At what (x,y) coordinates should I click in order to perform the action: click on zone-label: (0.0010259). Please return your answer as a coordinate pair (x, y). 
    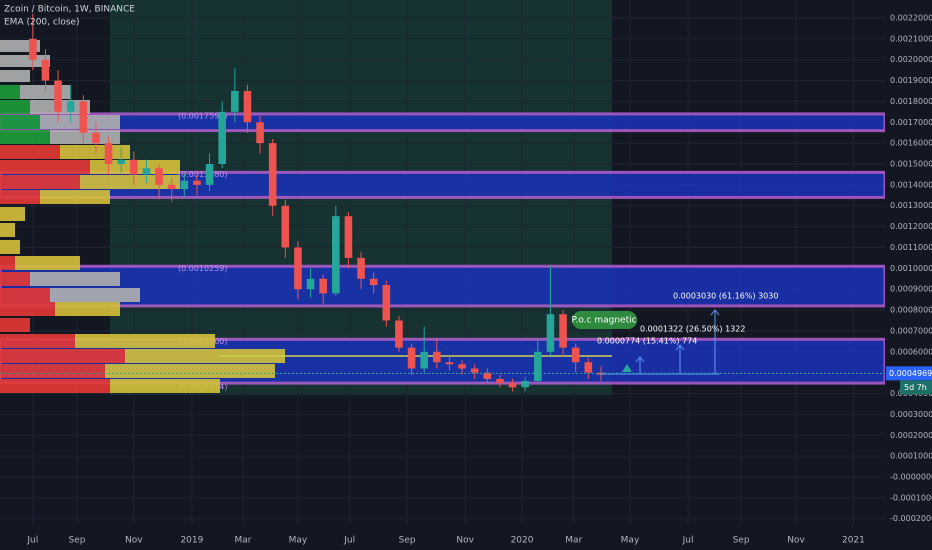
    Looking at the image, I should click on (203, 268).